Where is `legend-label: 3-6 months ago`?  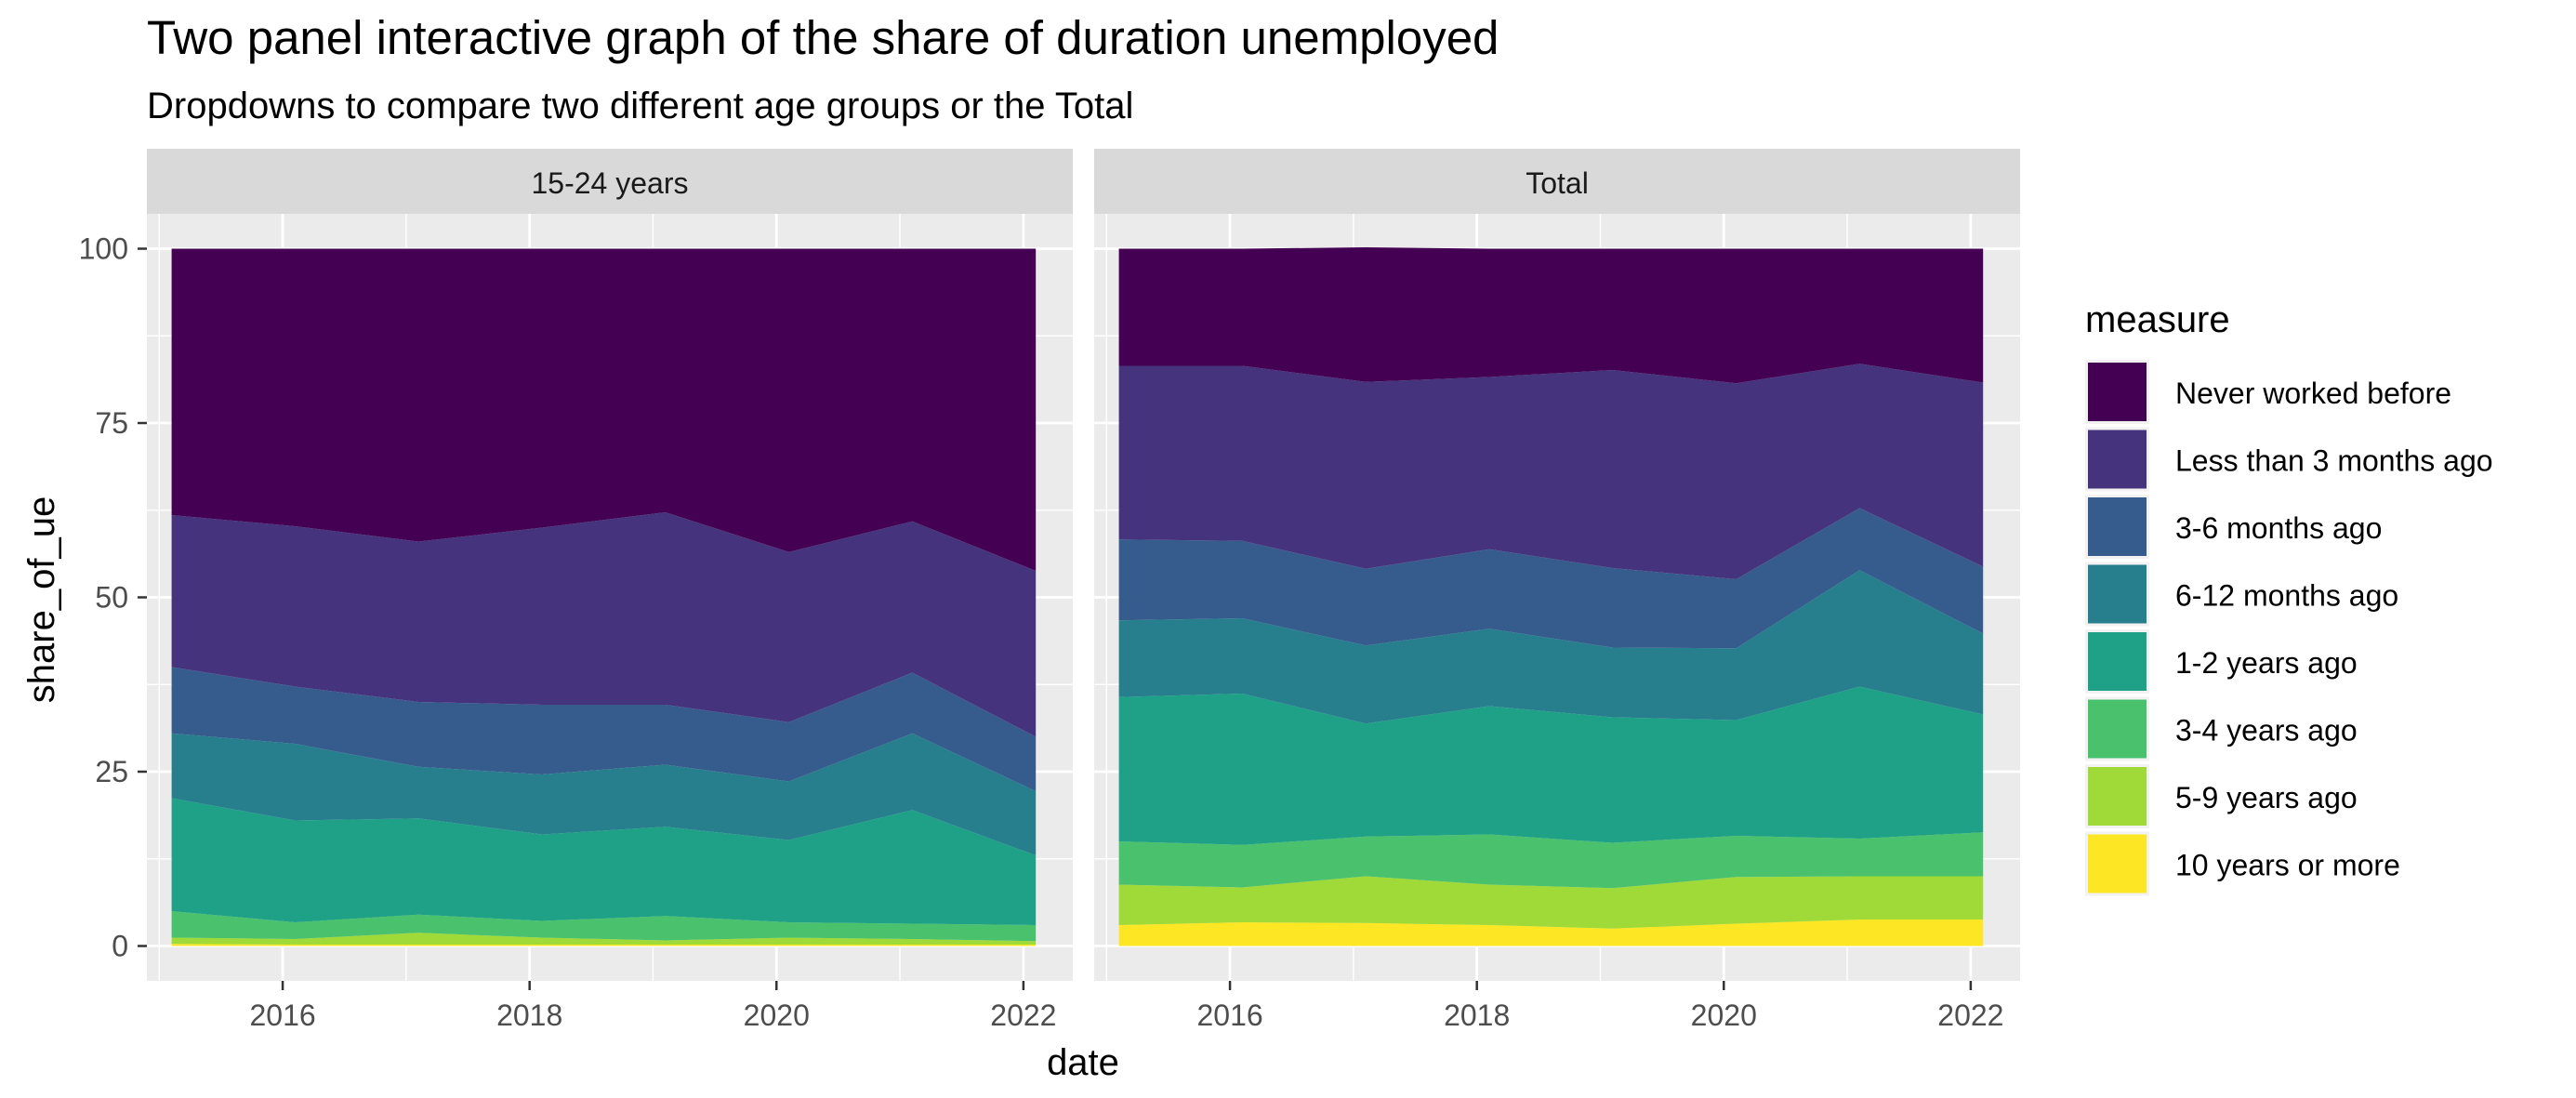 legend-label: 3-6 months ago is located at coordinates (2278, 528).